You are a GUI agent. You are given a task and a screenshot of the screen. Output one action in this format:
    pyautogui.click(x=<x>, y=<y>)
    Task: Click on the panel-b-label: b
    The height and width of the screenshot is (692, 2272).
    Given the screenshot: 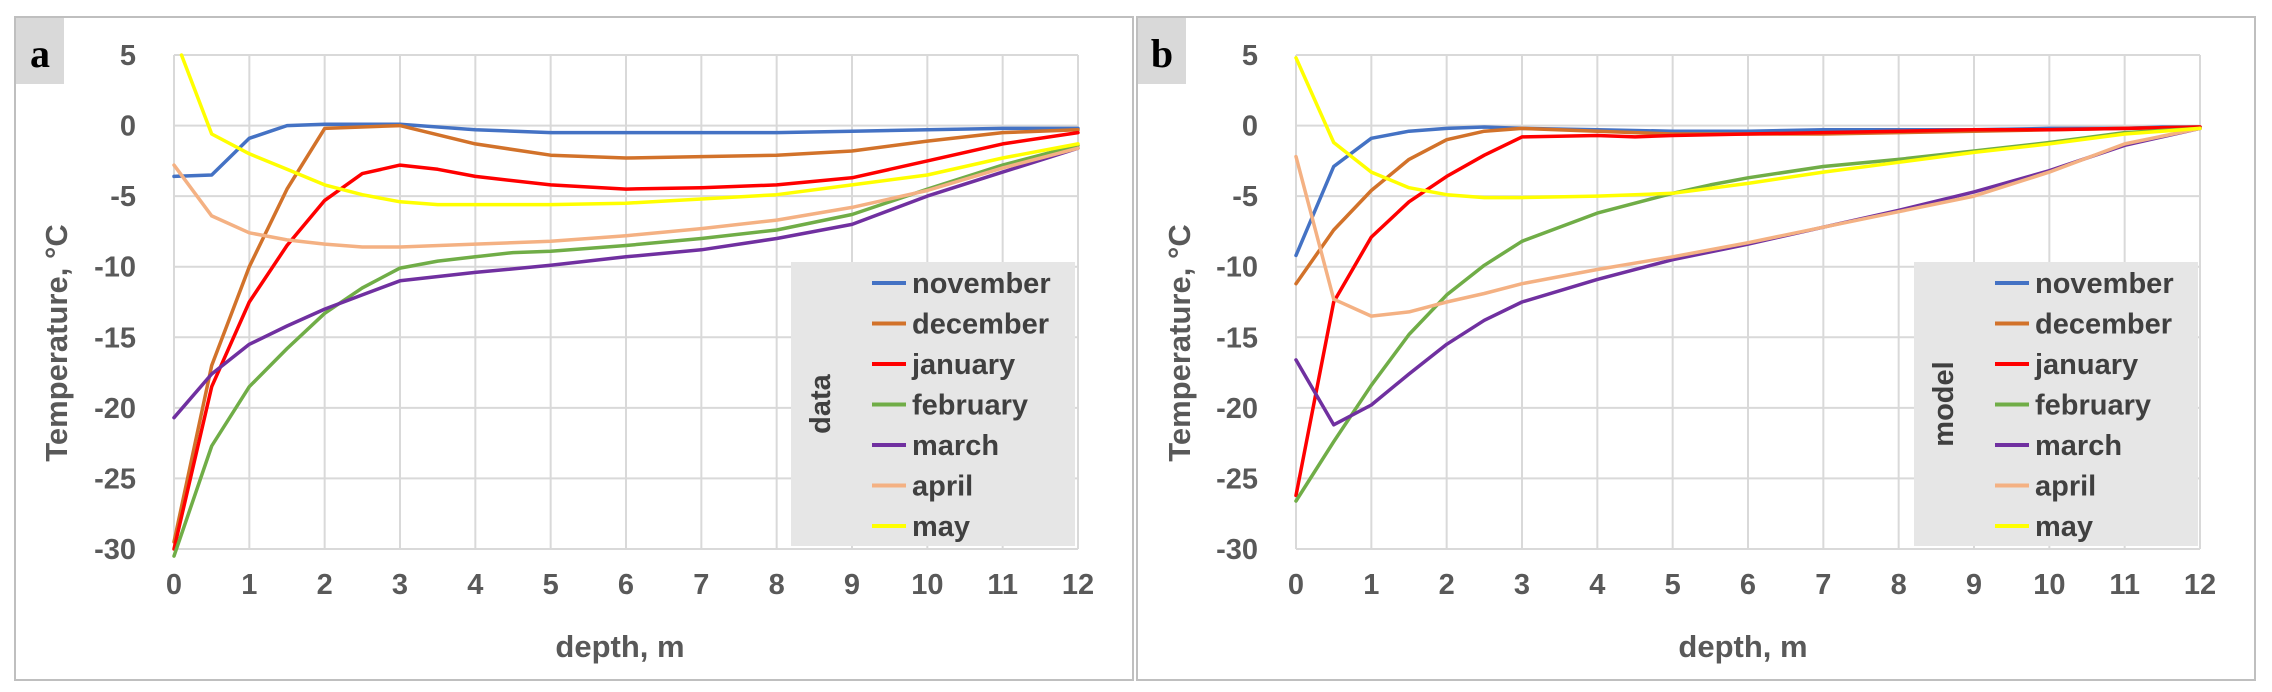 What is the action you would take?
    pyautogui.click(x=1162, y=53)
    